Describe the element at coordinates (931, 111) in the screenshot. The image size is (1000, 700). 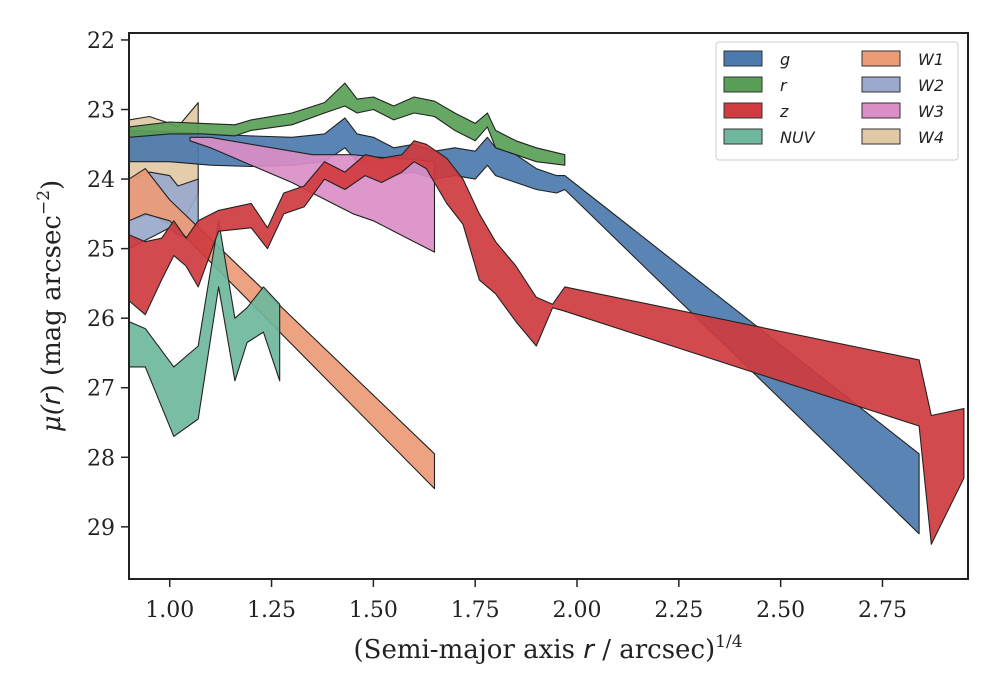
I see `legend-label-w3: W3` at that location.